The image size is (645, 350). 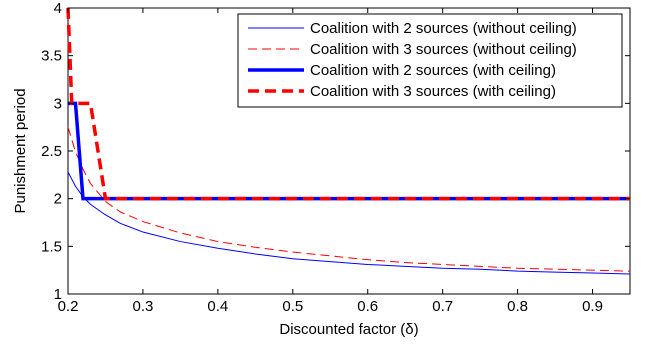 I want to click on x-tick-label: 0.8, so click(x=517, y=306).